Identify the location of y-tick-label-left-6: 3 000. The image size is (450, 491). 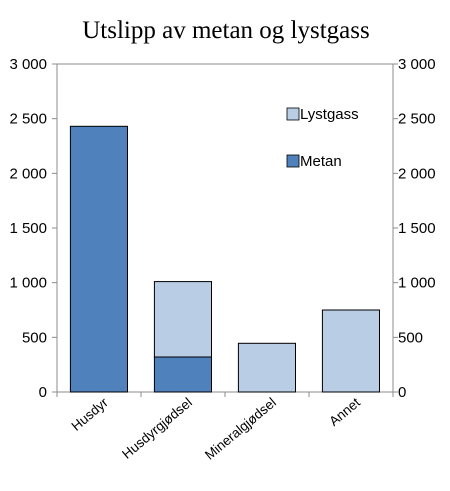
(28, 64).